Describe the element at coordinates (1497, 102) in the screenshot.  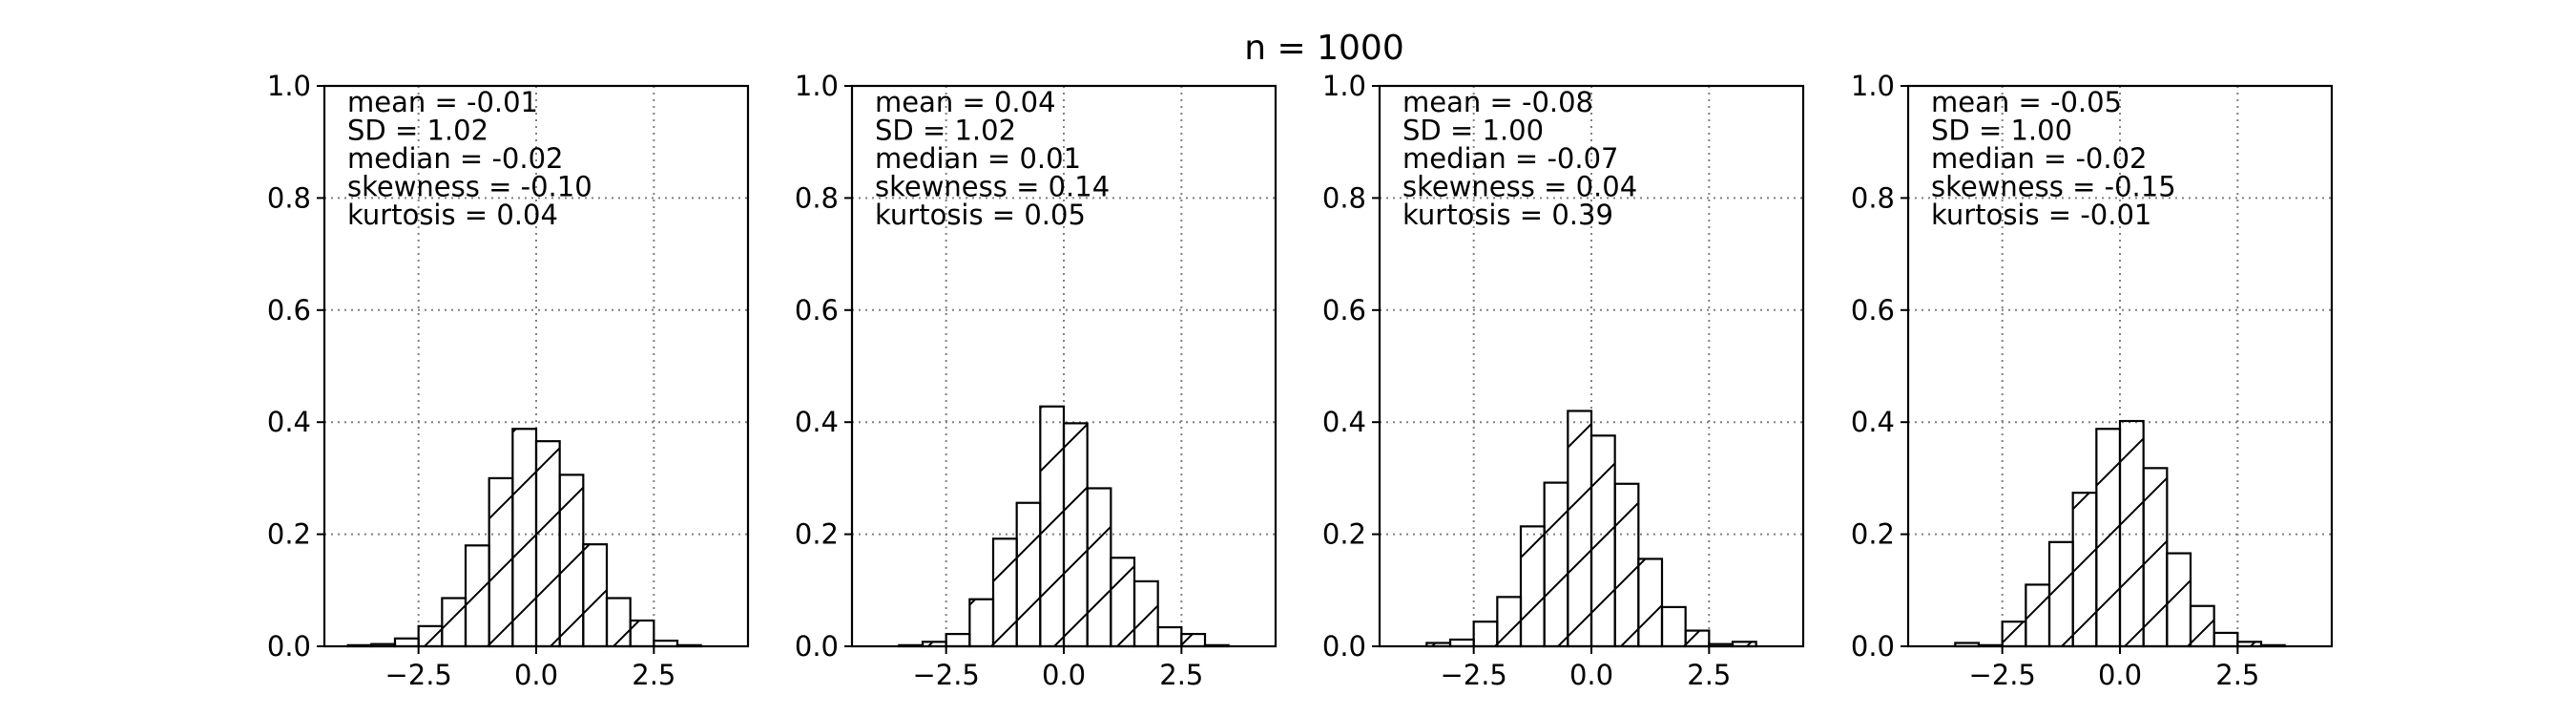
I see `stats-annotation-line: mean = -0.08` at that location.